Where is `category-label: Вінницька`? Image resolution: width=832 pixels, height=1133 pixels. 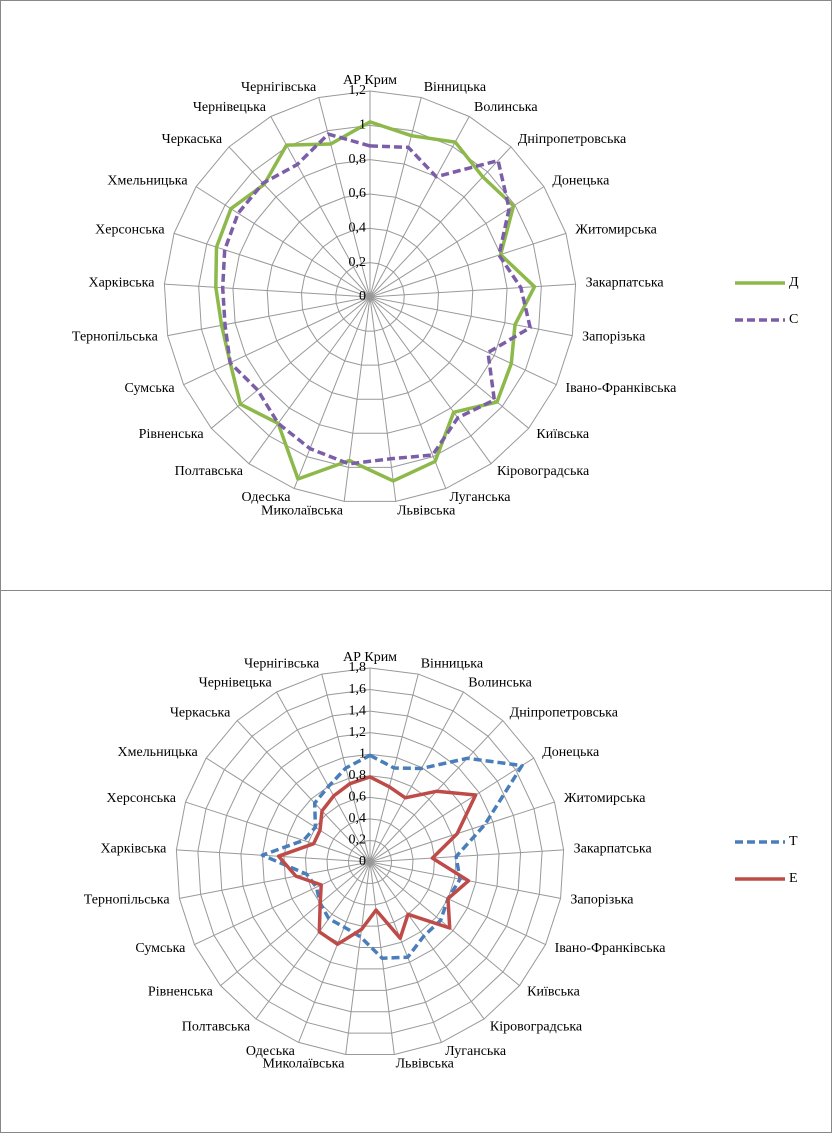
category-label: Вінницька is located at coordinates (455, 87).